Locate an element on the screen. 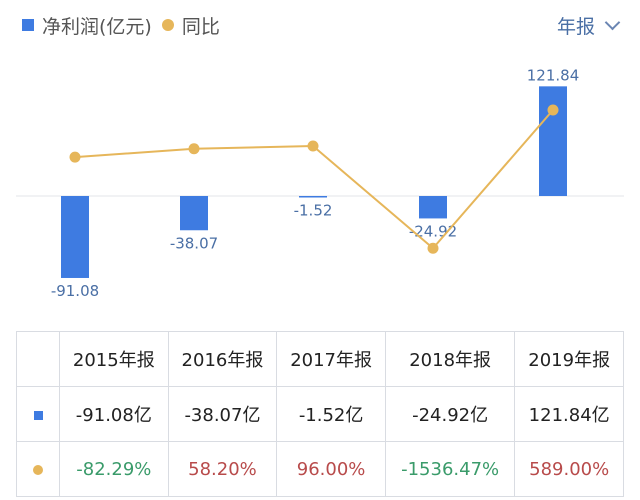 The height and width of the screenshot is (500, 640). table-row-yoy: -82.29% 58.20% 96.00% -1536.47% 589.00% is located at coordinates (320, 469).